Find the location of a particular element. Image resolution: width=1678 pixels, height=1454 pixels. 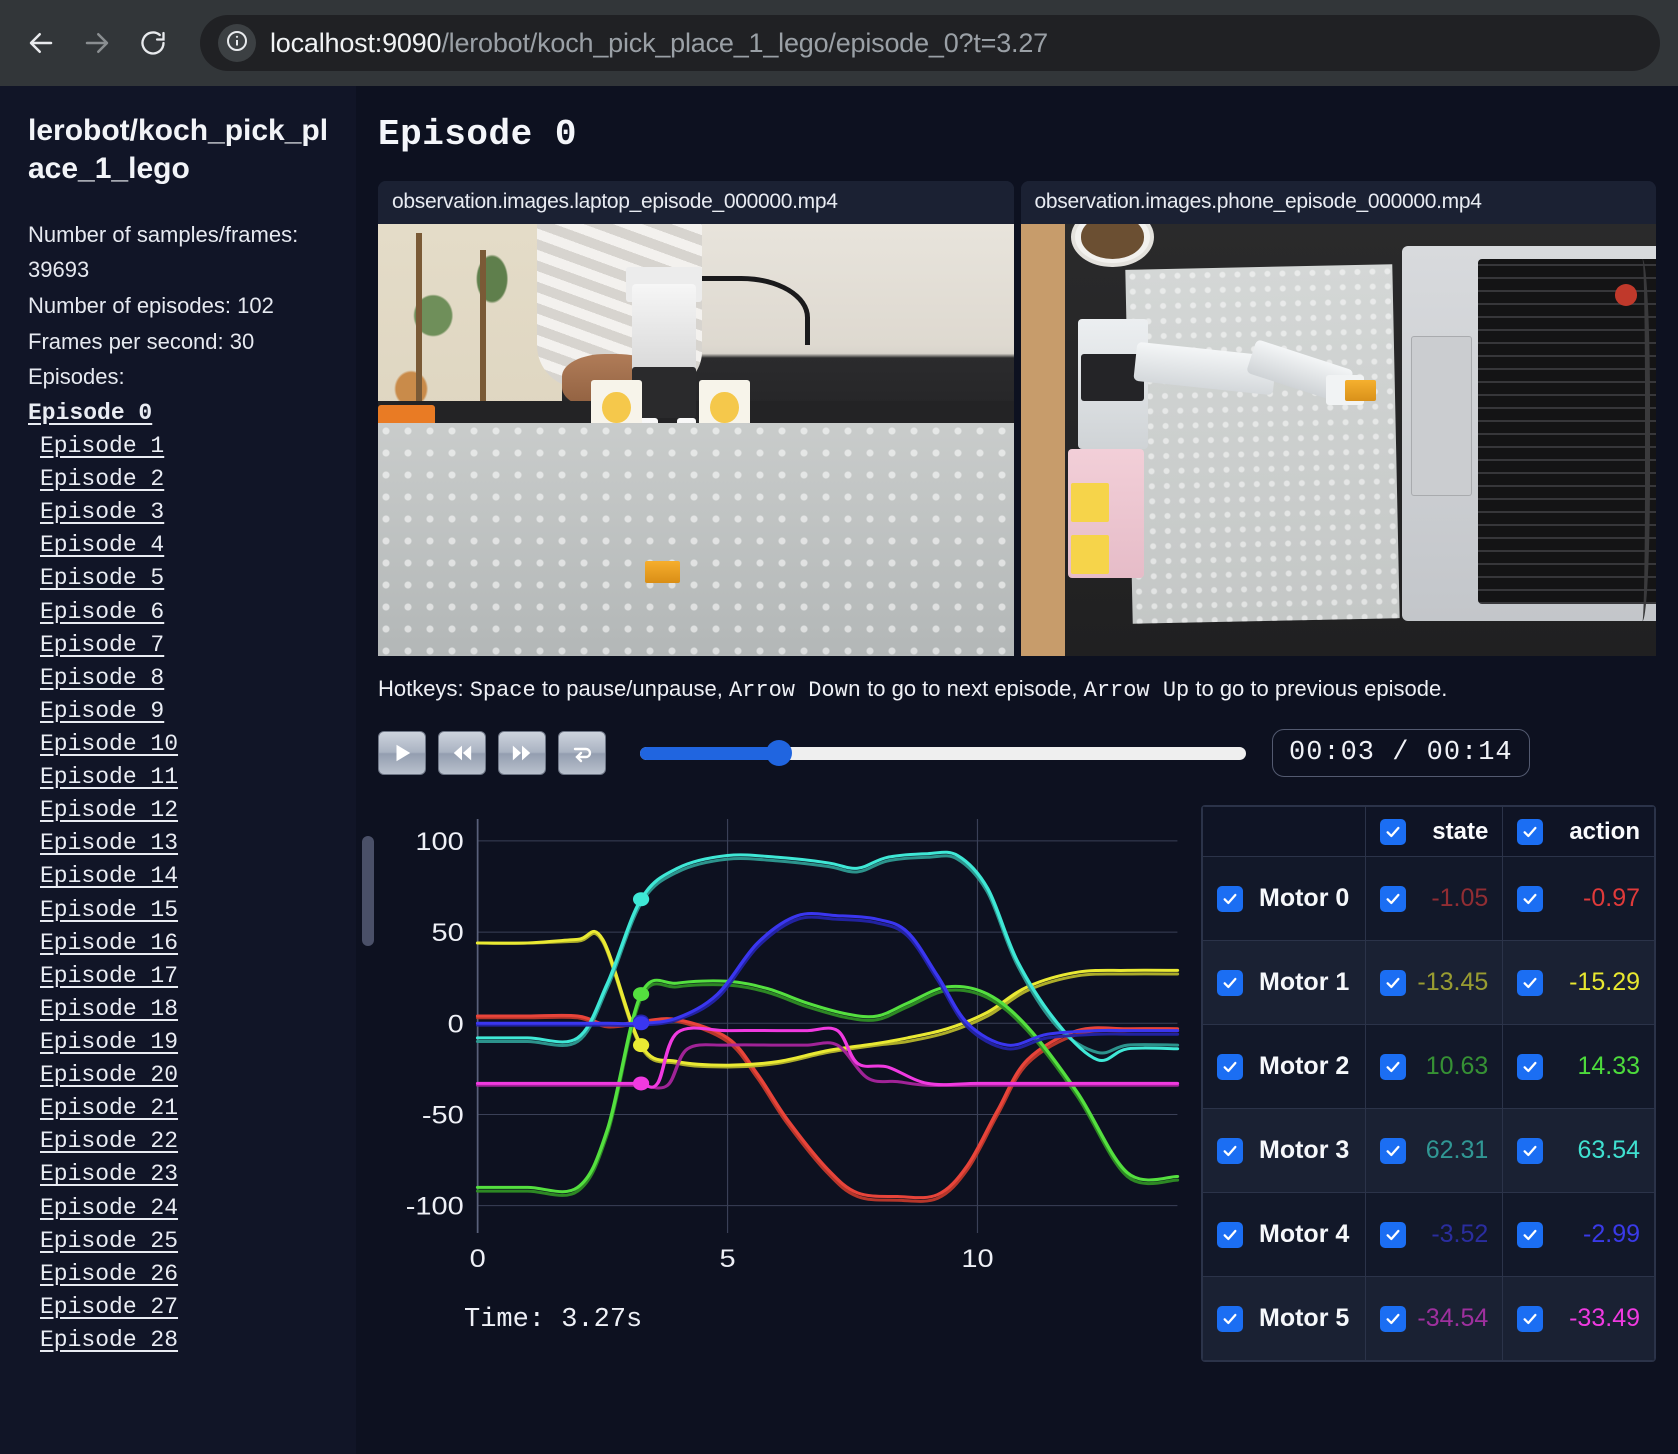

motor-5-state-checkbox is located at coordinates (1393, 1318).